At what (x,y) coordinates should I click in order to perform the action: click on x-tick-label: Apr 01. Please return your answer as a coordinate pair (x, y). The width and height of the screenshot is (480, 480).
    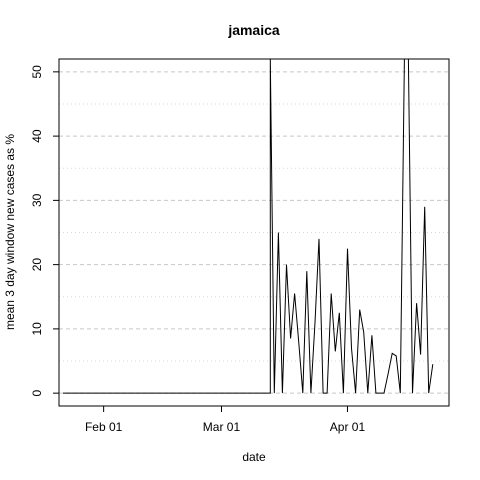
    Looking at the image, I should click on (348, 427).